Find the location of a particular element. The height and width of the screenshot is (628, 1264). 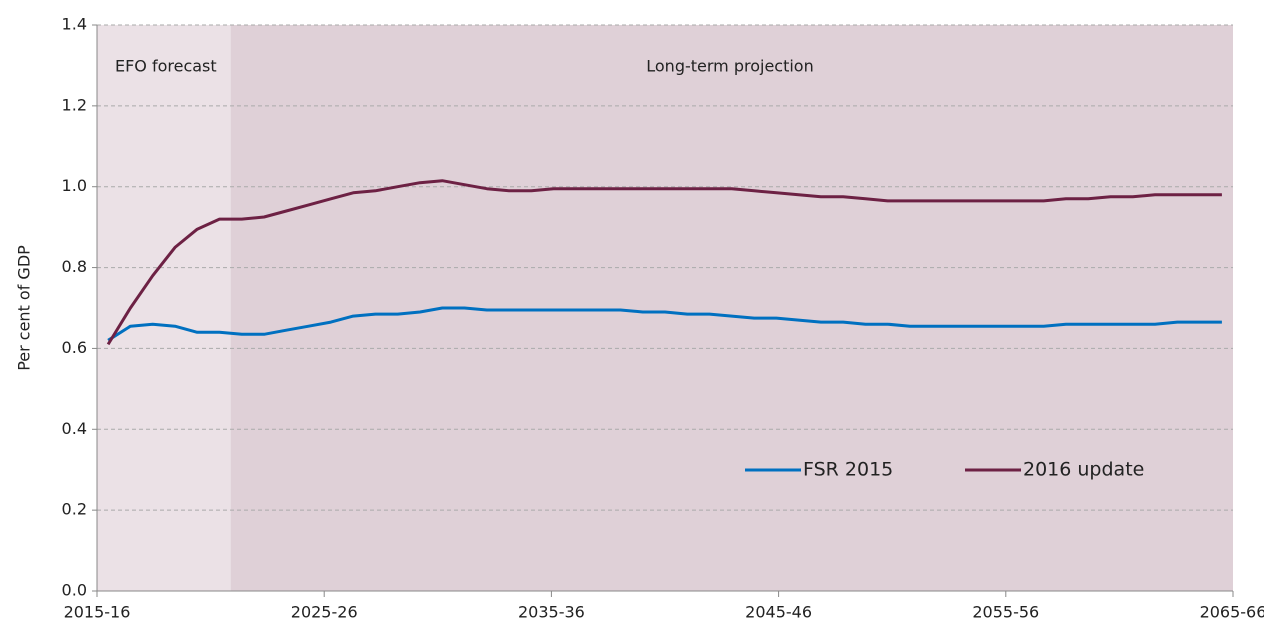

region is located at coordinates (164, 308).